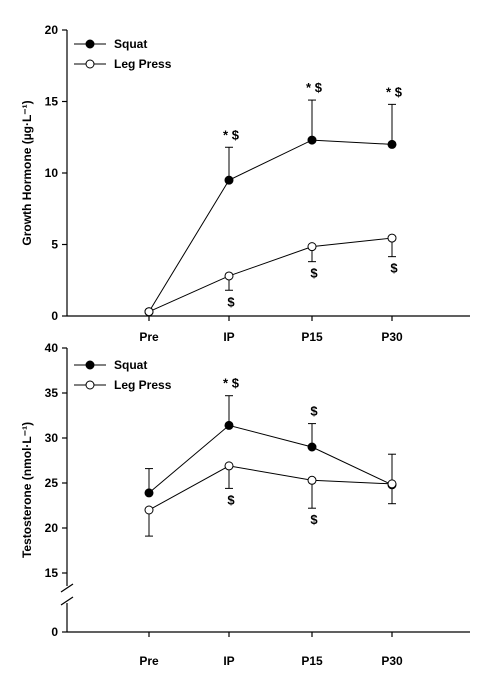  What do you see at coordinates (52, 393) in the screenshot?
I see `y-tick-label: 35` at bounding box center [52, 393].